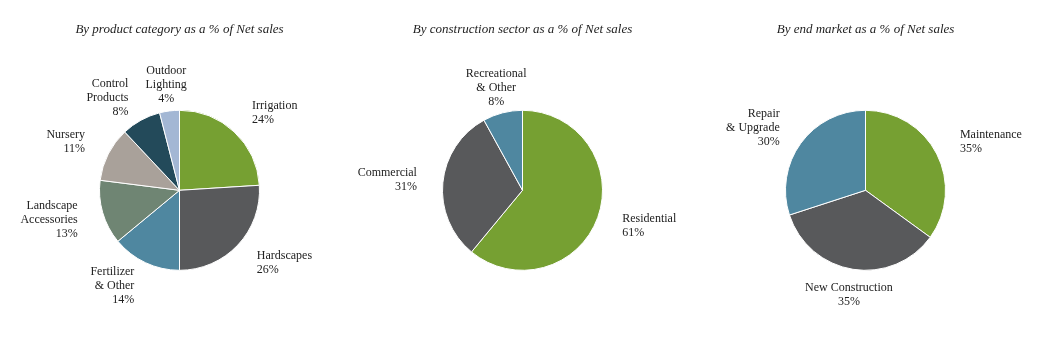 Image resolution: width=1046 pixels, height=341 pixels. I want to click on slice-label: Maintenance, so click(990, 134).